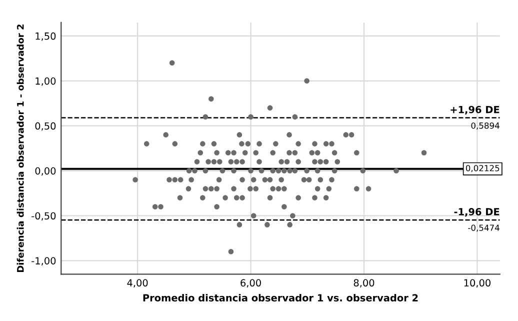 Image resolution: width=518 pixels, height=321 pixels. I want to click on ref-line-label: +1,96 DE, so click(475, 110).